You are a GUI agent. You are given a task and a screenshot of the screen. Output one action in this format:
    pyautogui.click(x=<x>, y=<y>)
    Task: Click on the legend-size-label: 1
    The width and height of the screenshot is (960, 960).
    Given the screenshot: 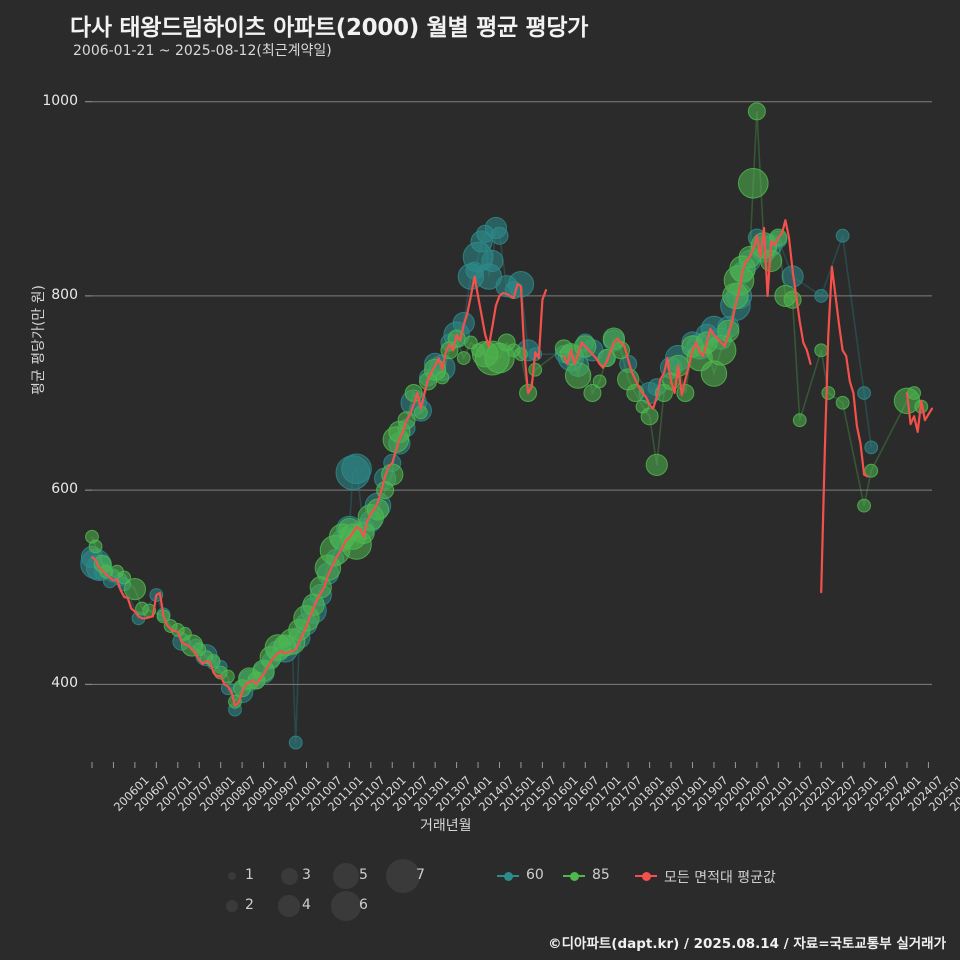 What is the action you would take?
    pyautogui.click(x=249, y=875)
    